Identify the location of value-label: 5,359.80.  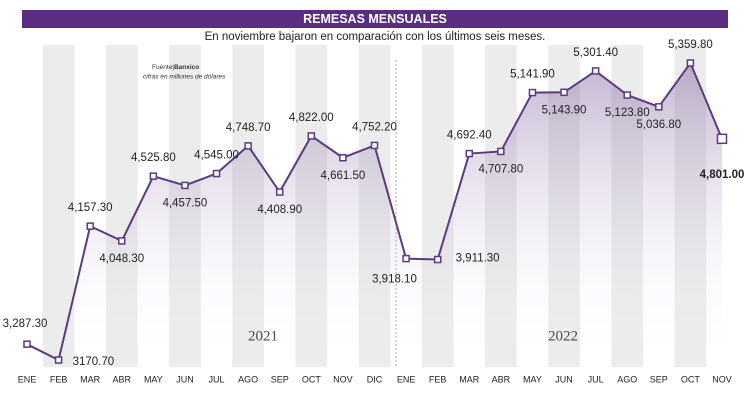
(690, 45).